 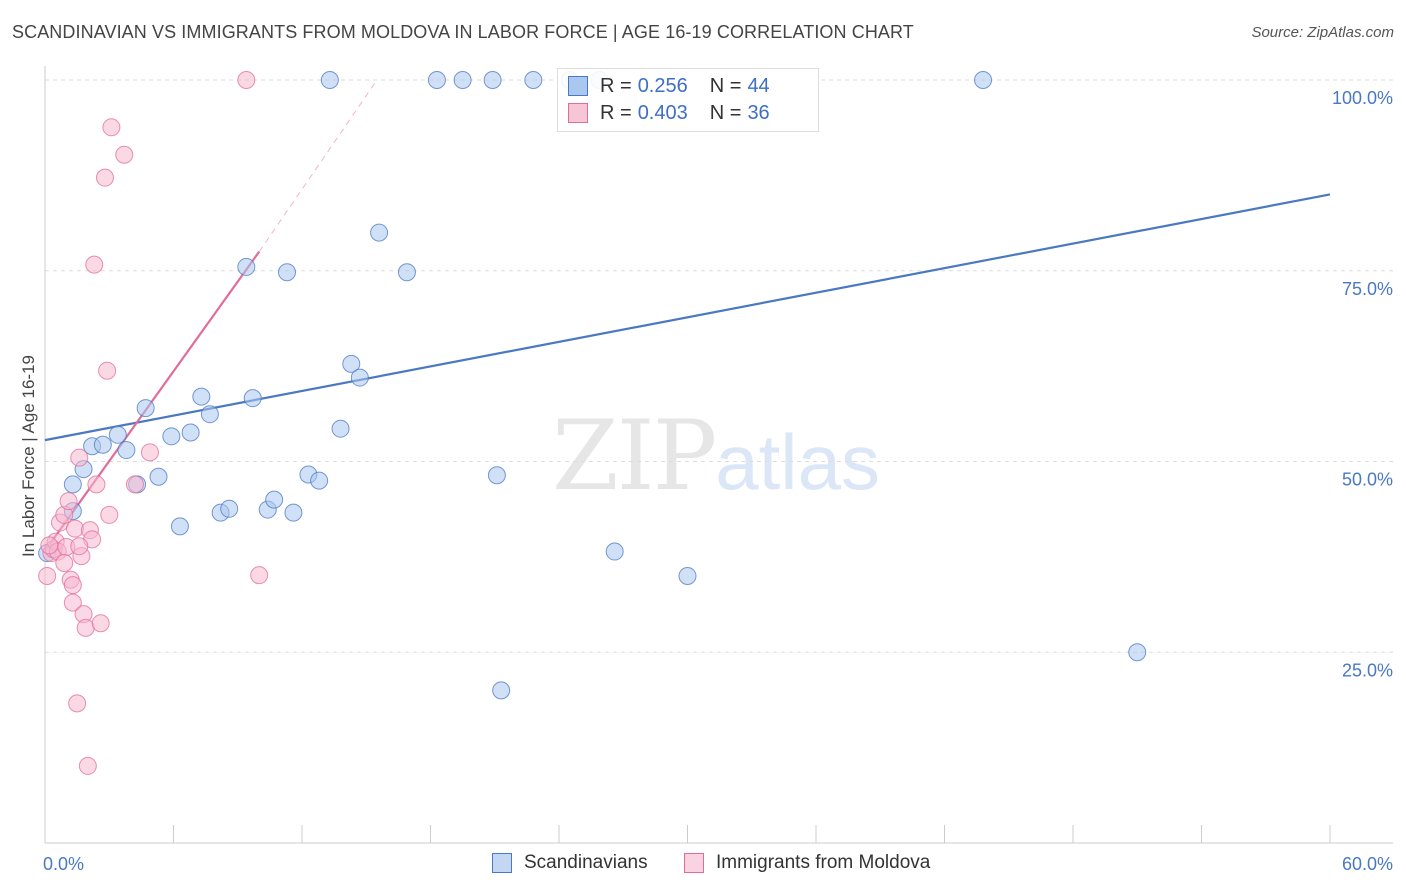 What do you see at coordinates (662, 85) in the screenshot?
I see `legend-r-value: 0.256` at bounding box center [662, 85].